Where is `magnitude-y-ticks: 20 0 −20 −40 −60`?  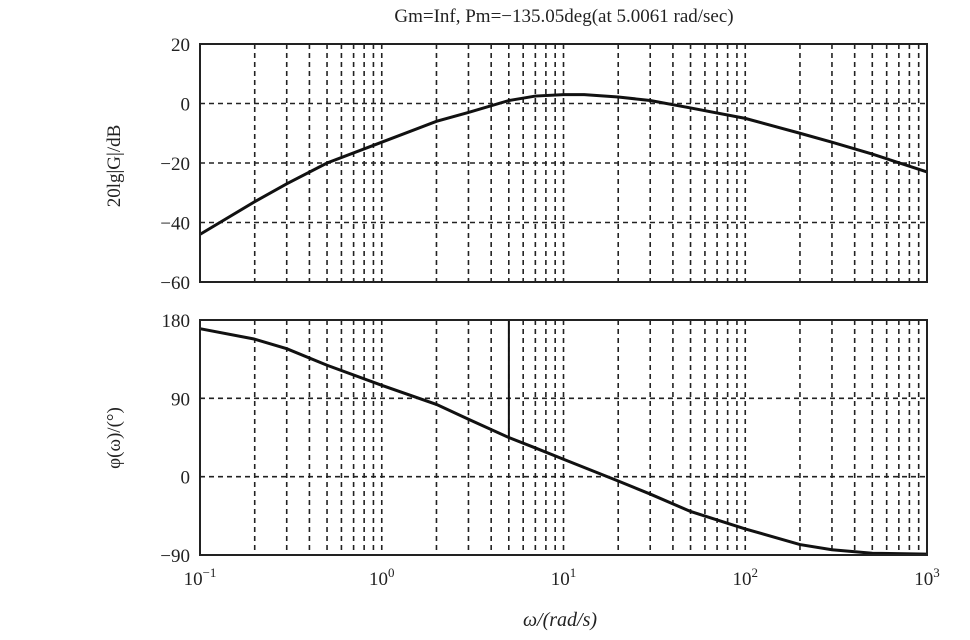
magnitude-y-ticks: 20 0 −20 −40 −60 is located at coordinates (175, 164).